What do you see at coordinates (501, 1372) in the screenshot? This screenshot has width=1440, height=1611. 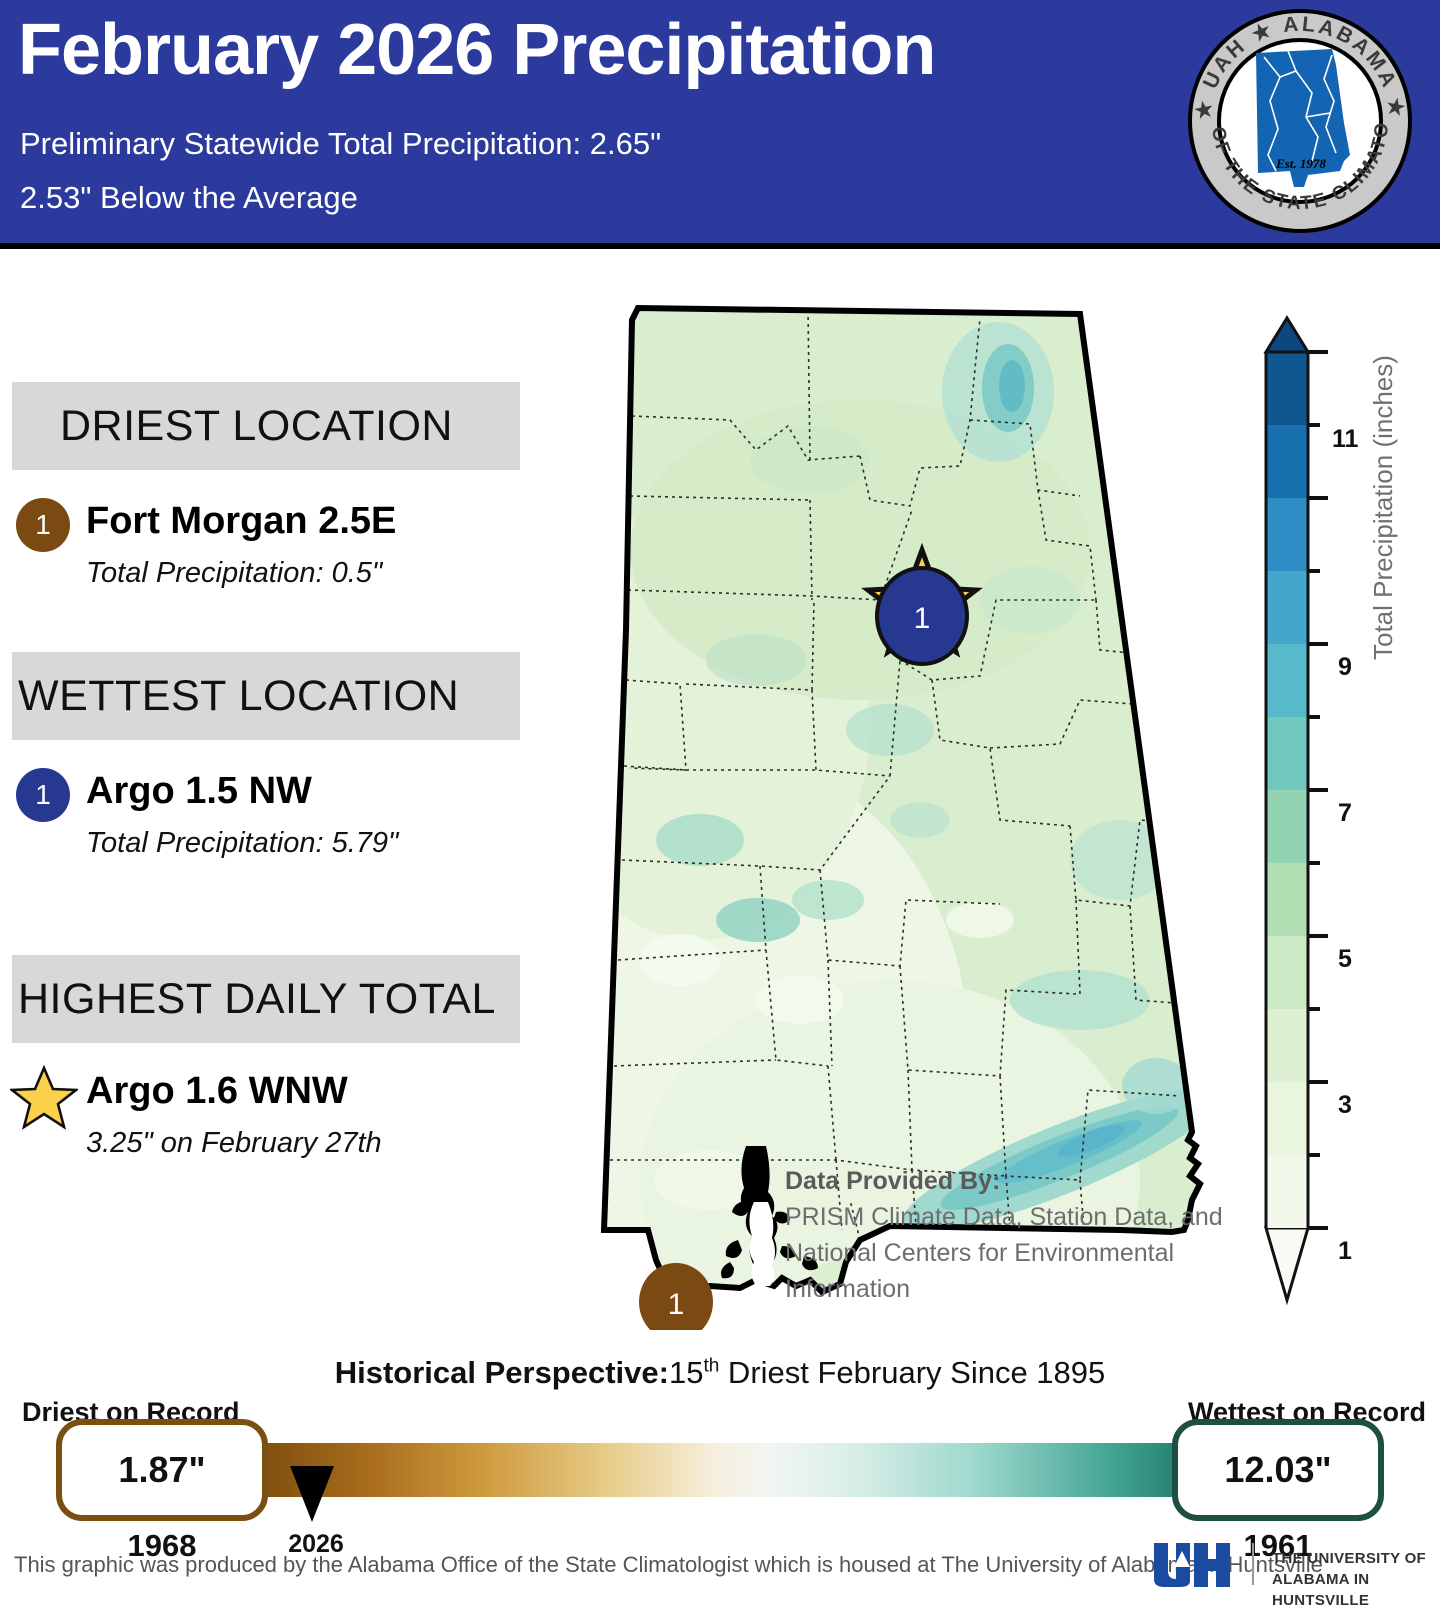 I see `historical-title-bold: Historical Perspective:` at bounding box center [501, 1372].